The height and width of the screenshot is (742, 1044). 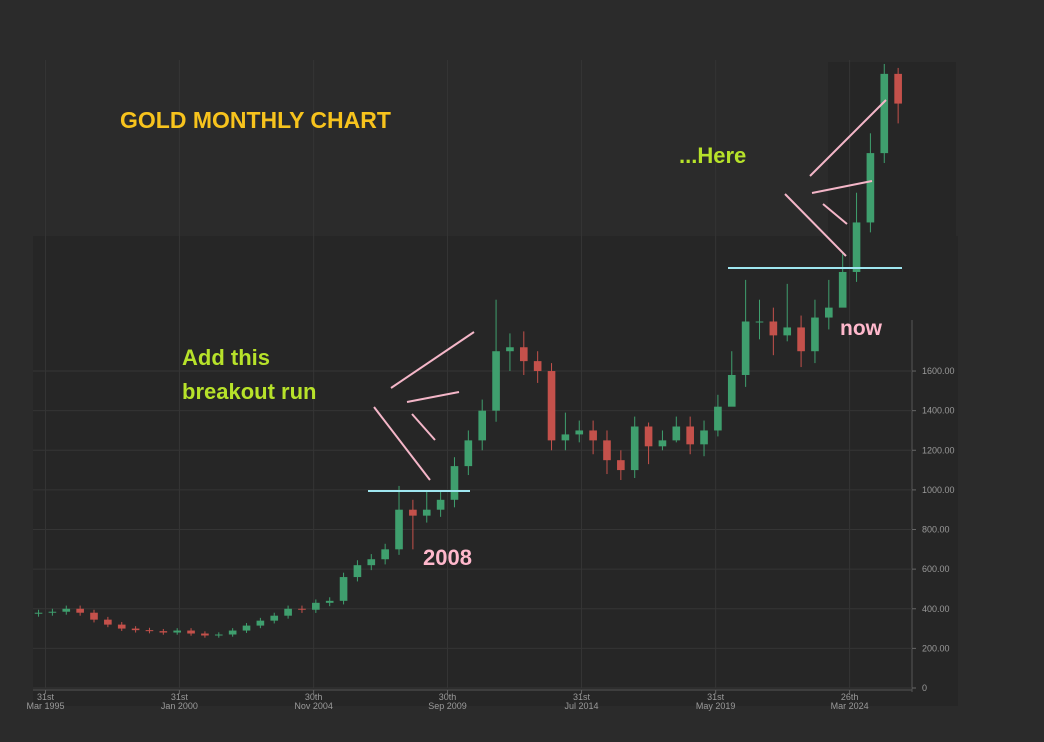 I want to click on x-tick-label: Jul 2014, so click(x=581, y=706).